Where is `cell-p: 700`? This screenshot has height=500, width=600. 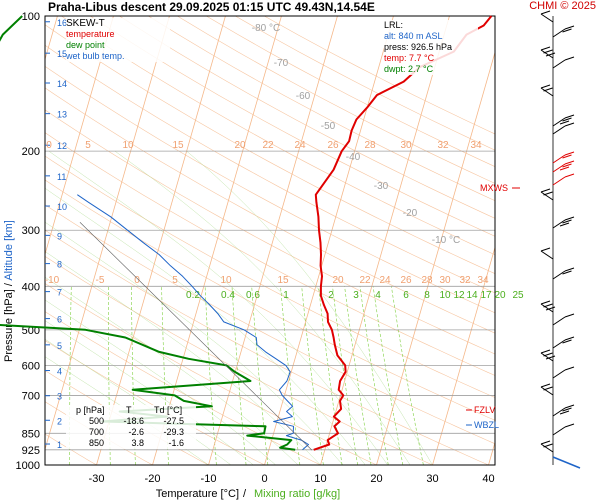 cell-p: 700 is located at coordinates (96, 432).